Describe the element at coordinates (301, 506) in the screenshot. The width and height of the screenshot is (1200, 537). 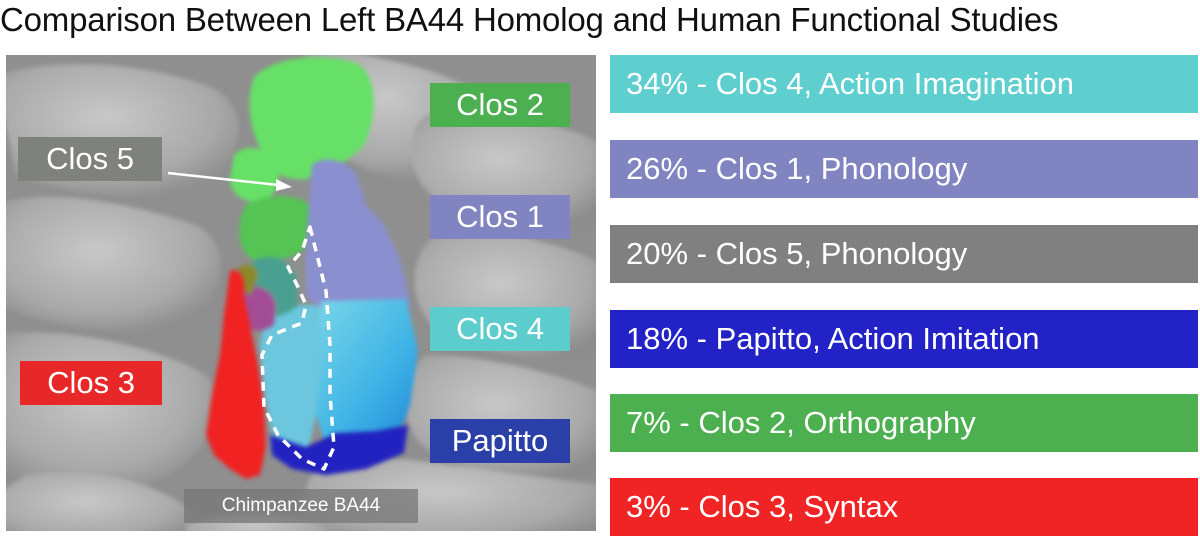
I see `chimpanzee-ba44-label: Chimpanzee BA44` at that location.